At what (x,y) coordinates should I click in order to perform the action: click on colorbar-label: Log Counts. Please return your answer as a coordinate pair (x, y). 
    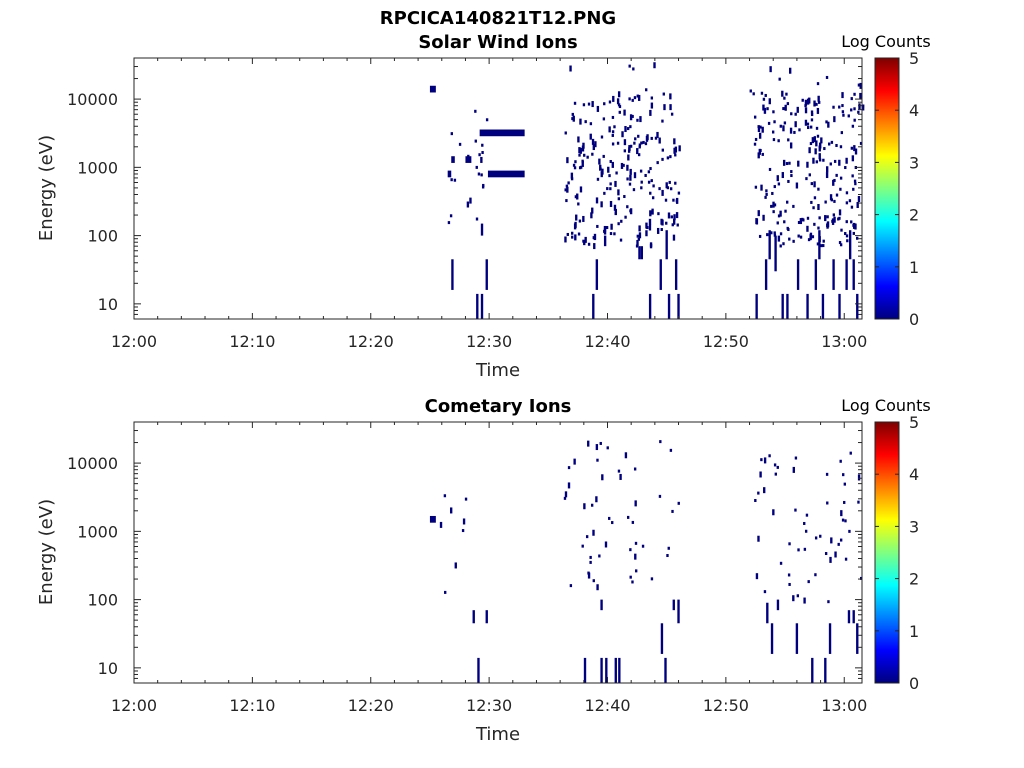
    Looking at the image, I should click on (886, 405).